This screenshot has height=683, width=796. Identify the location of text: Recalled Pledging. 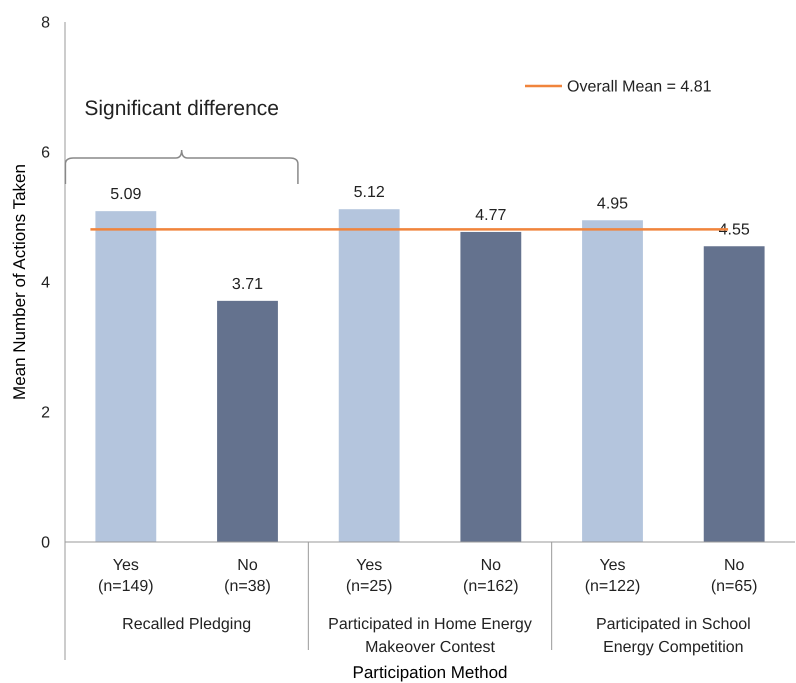
(187, 624).